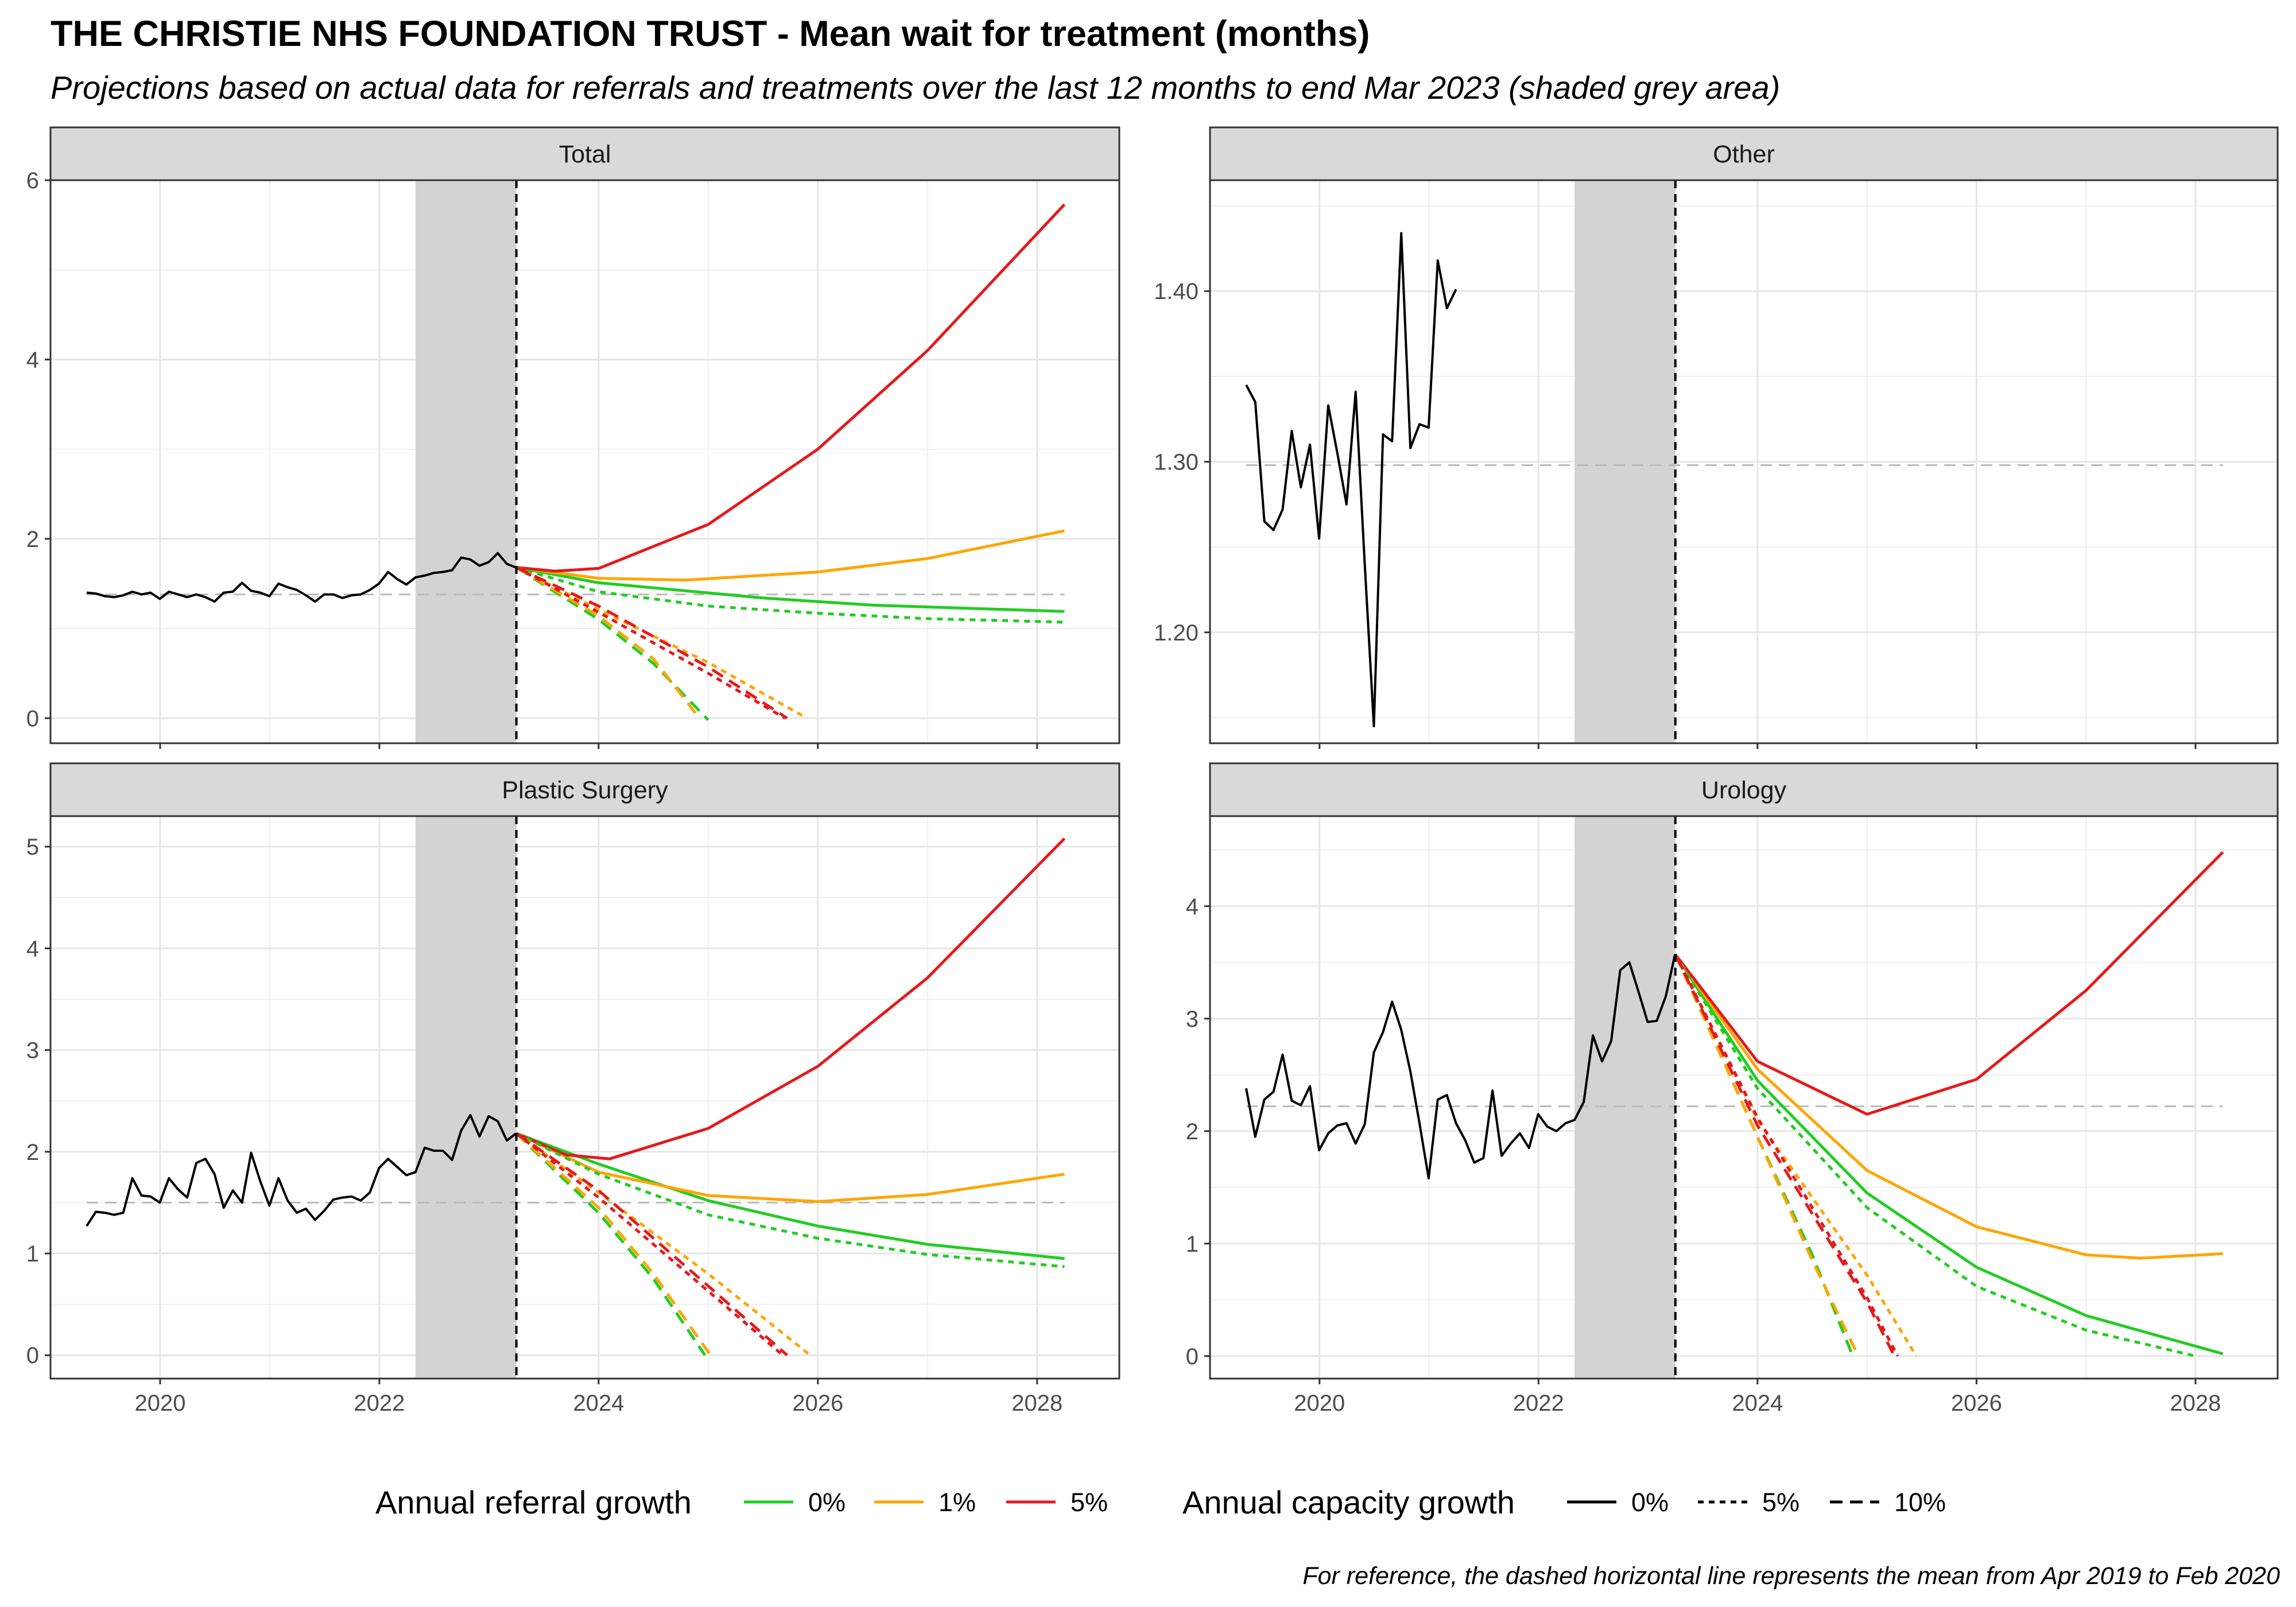  What do you see at coordinates (533, 1502) in the screenshot?
I see `legend-referral-title: Annual referral growth` at bounding box center [533, 1502].